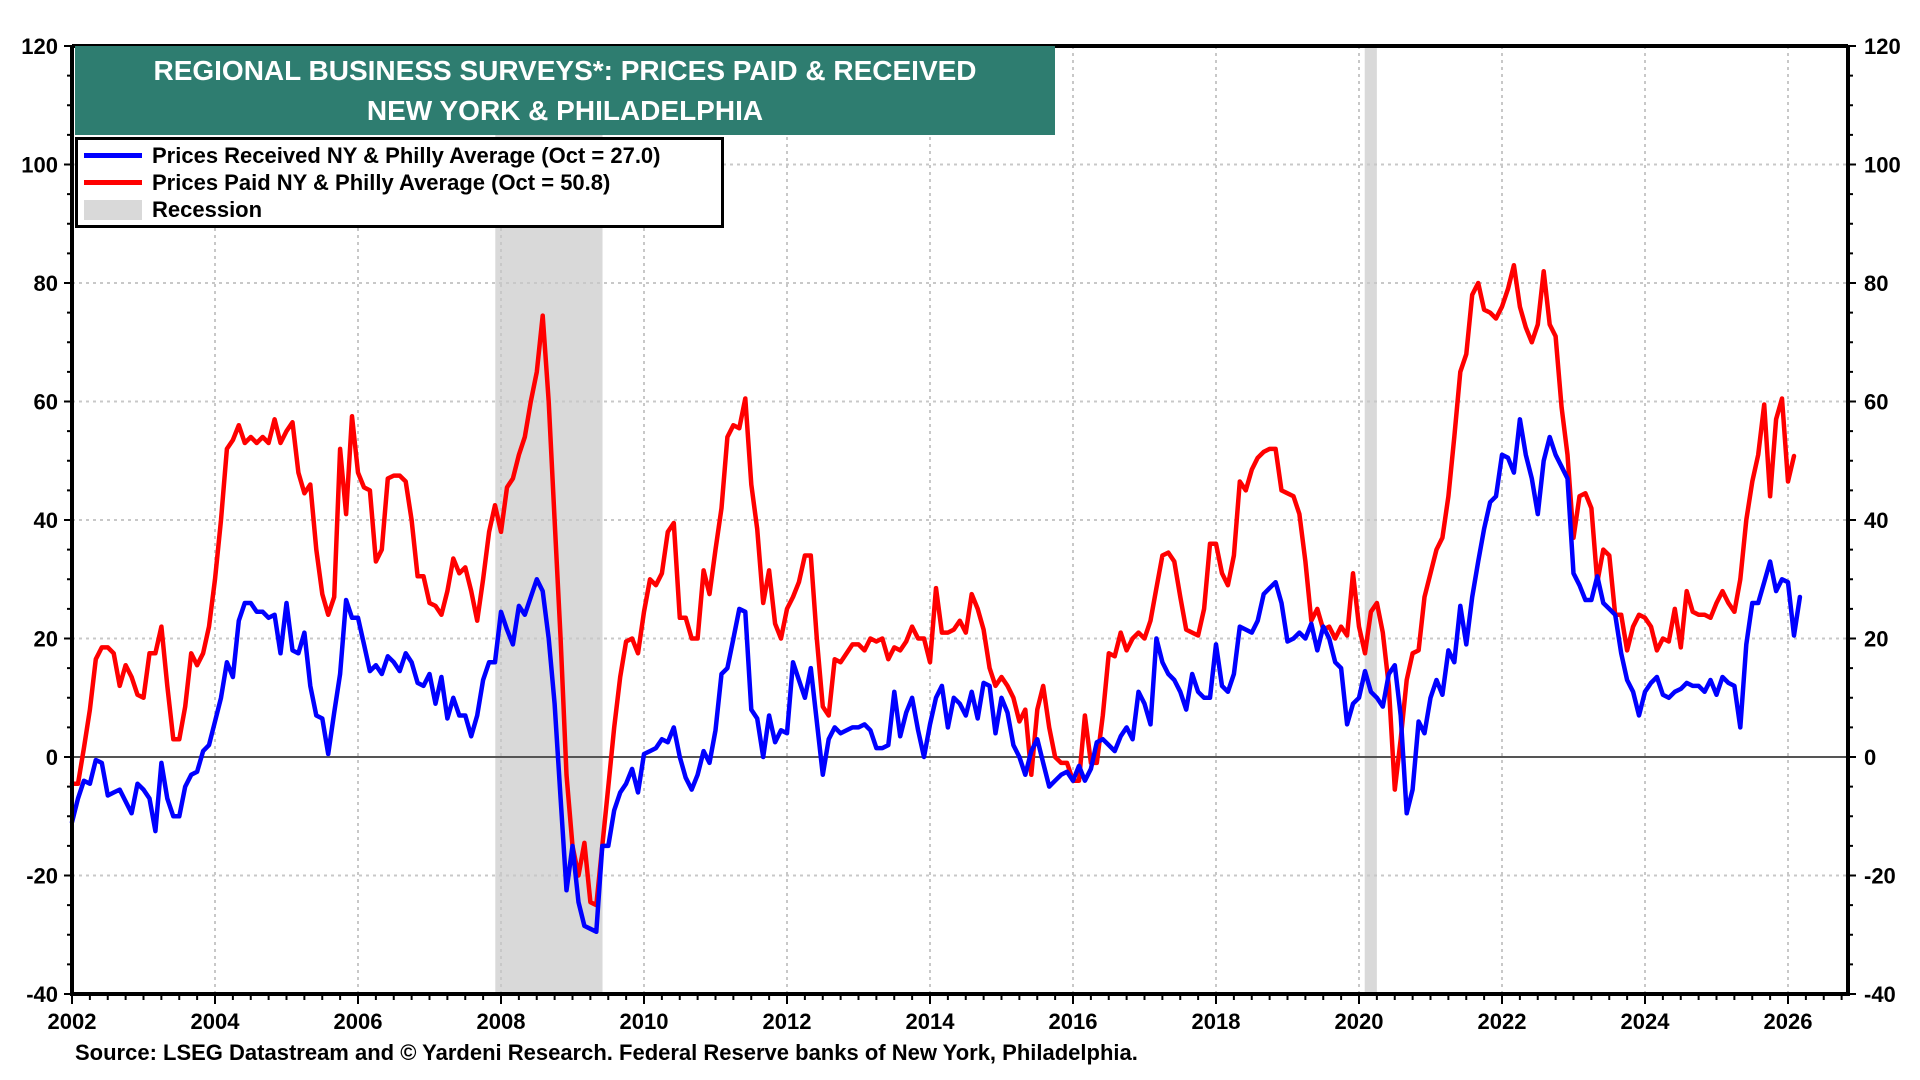 Image resolution: width=1920 pixels, height=1080 pixels. What do you see at coordinates (1502, 1021) in the screenshot?
I see `x-tick-label: 2022` at bounding box center [1502, 1021].